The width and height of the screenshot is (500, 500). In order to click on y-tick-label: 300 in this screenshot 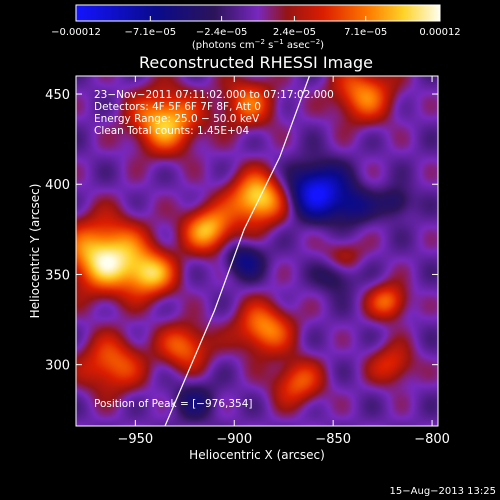, I will do `click(57, 366)`.